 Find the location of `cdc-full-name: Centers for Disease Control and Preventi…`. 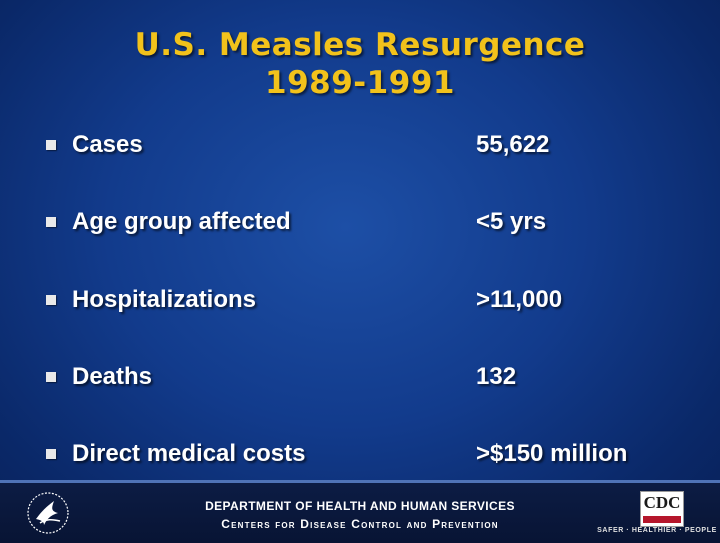

cdc-full-name: Centers for Disease Control and Preventi… is located at coordinates (360, 524).